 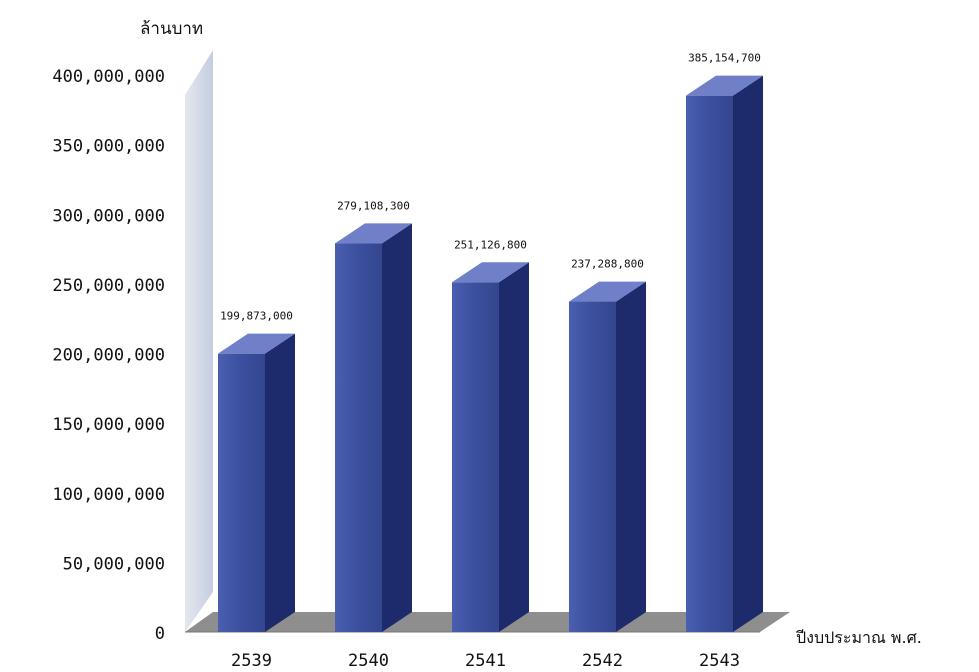 What do you see at coordinates (108, 286) in the screenshot?
I see `y-tick-label: 250,000,000` at bounding box center [108, 286].